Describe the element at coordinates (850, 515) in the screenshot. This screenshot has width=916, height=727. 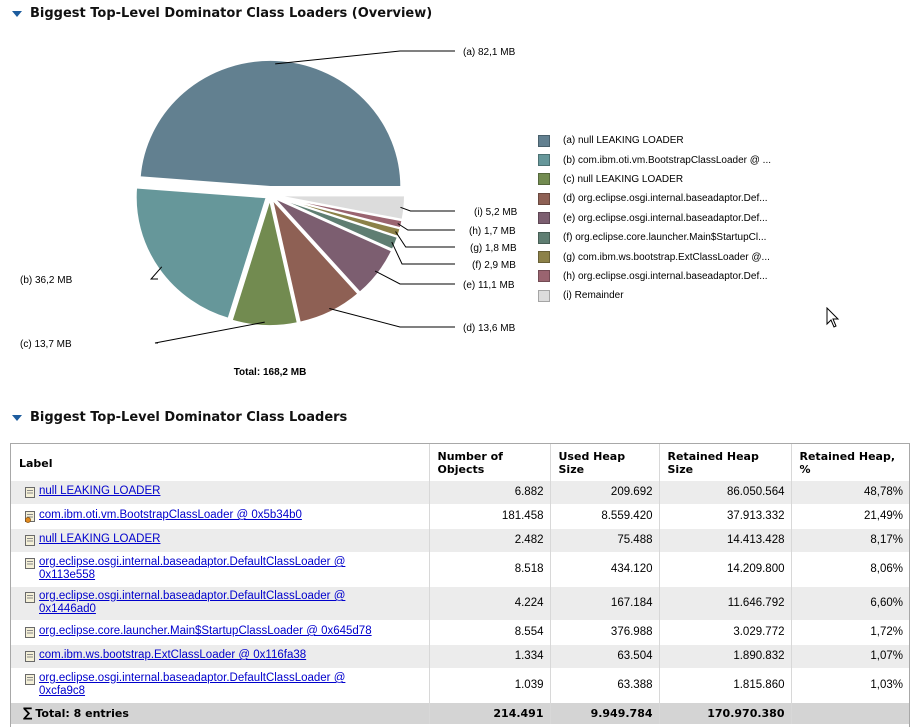
I see `cell-pct: 21,49%` at that location.